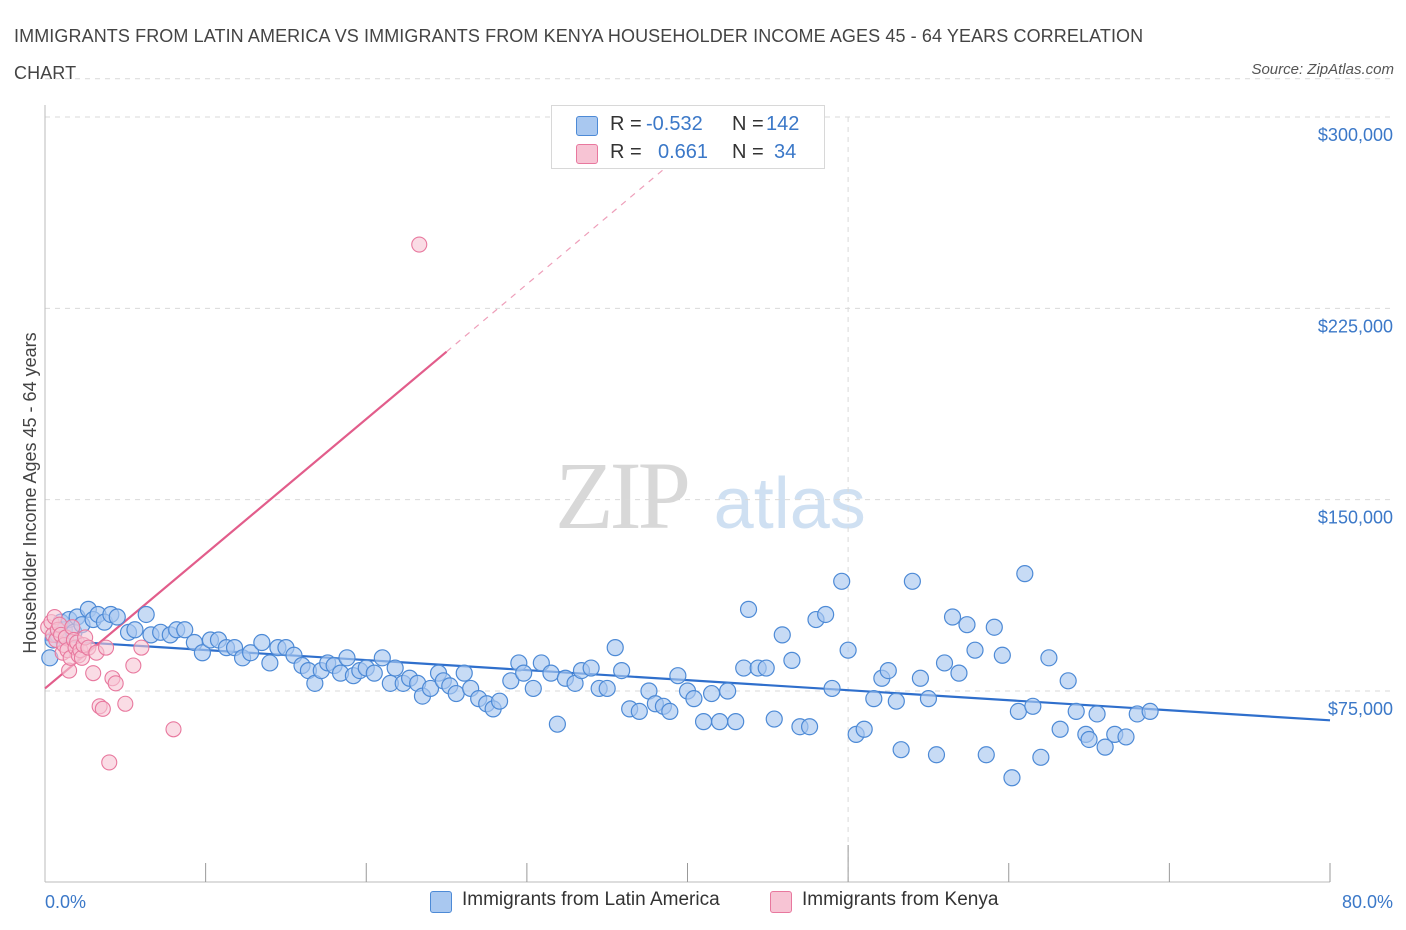 Image resolution: width=1406 pixels, height=930 pixels. Describe the element at coordinates (900, 899) in the screenshot. I see `bottom-legend-label-kenya: Immigrants from Kenya` at that location.